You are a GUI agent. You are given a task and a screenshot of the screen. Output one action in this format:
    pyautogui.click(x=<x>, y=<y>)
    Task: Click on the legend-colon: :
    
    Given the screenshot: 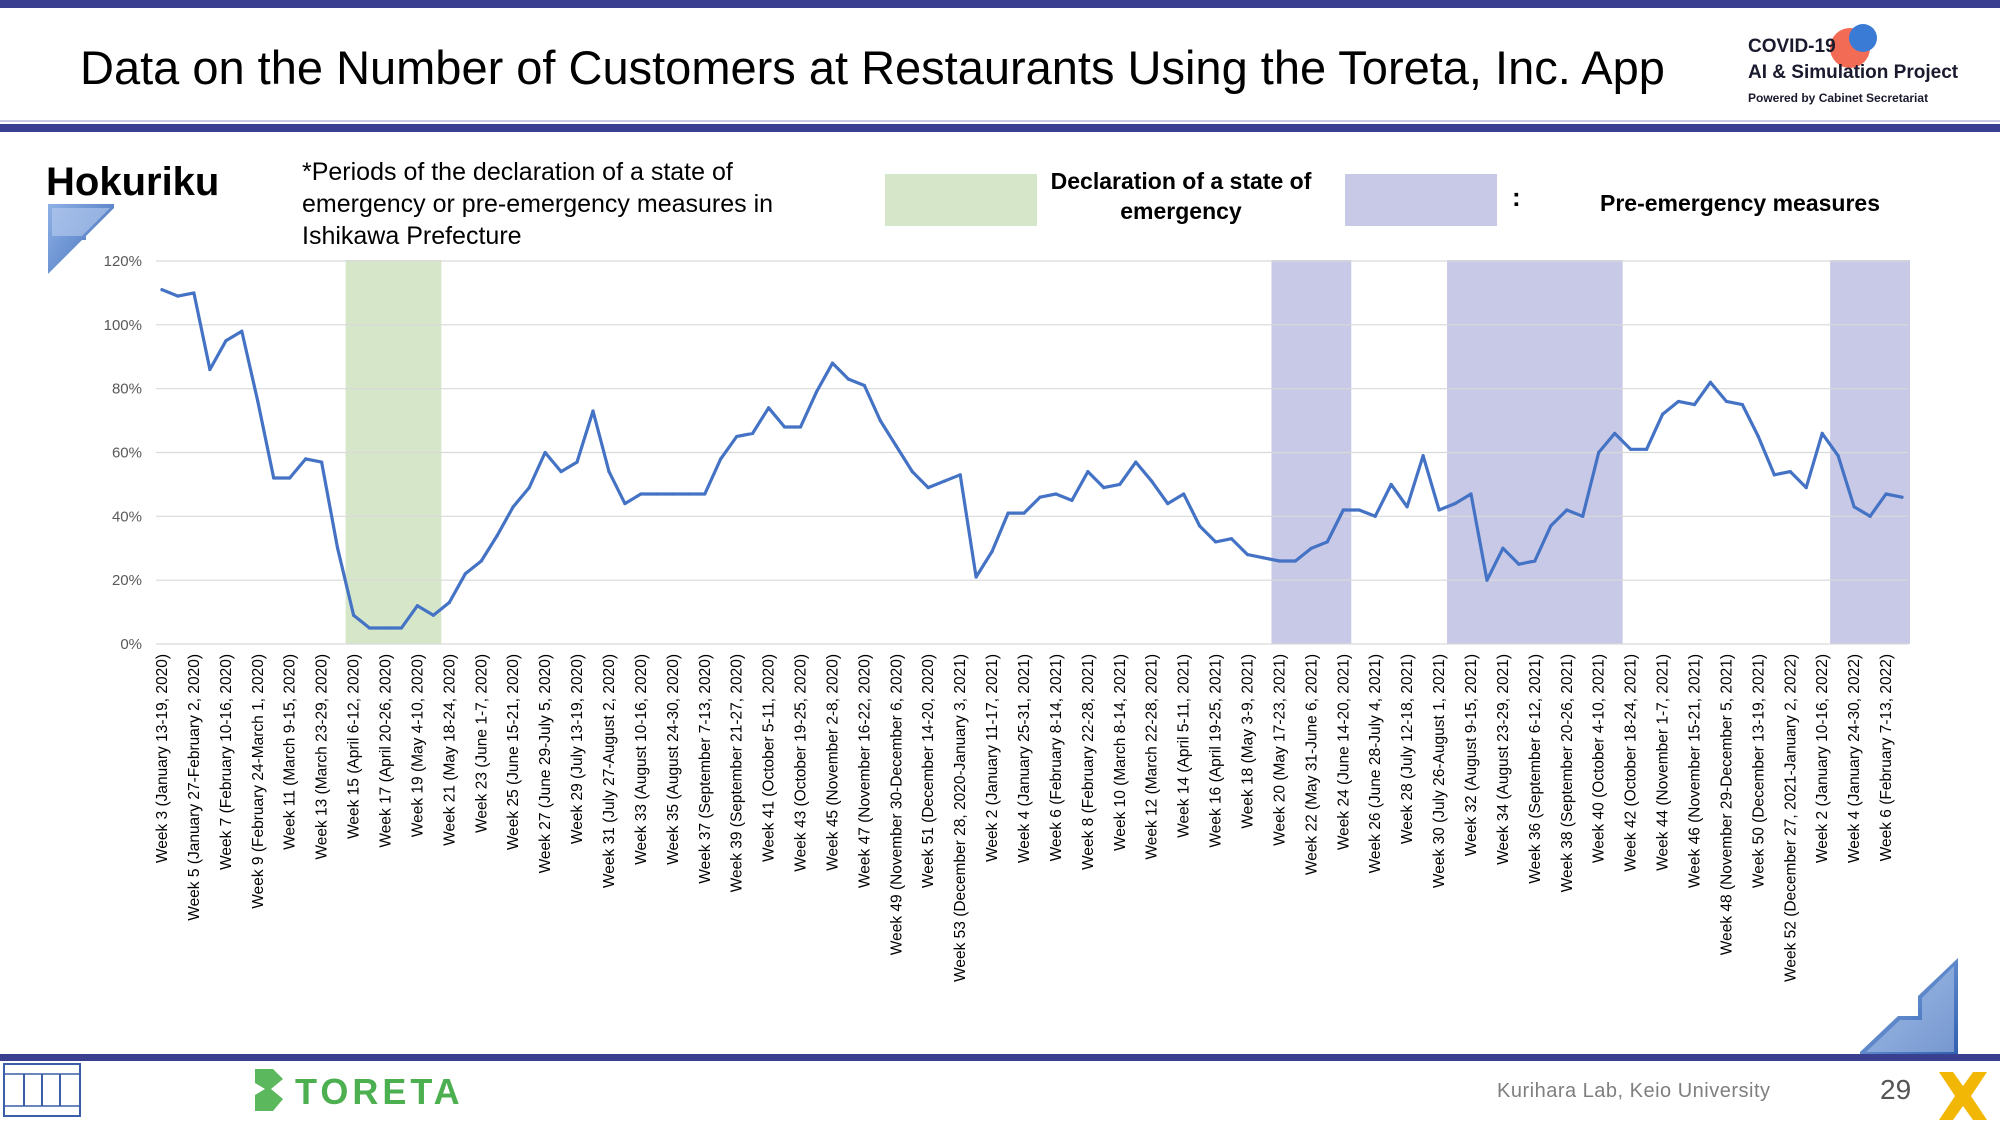 What is the action you would take?
    pyautogui.click(x=1516, y=197)
    